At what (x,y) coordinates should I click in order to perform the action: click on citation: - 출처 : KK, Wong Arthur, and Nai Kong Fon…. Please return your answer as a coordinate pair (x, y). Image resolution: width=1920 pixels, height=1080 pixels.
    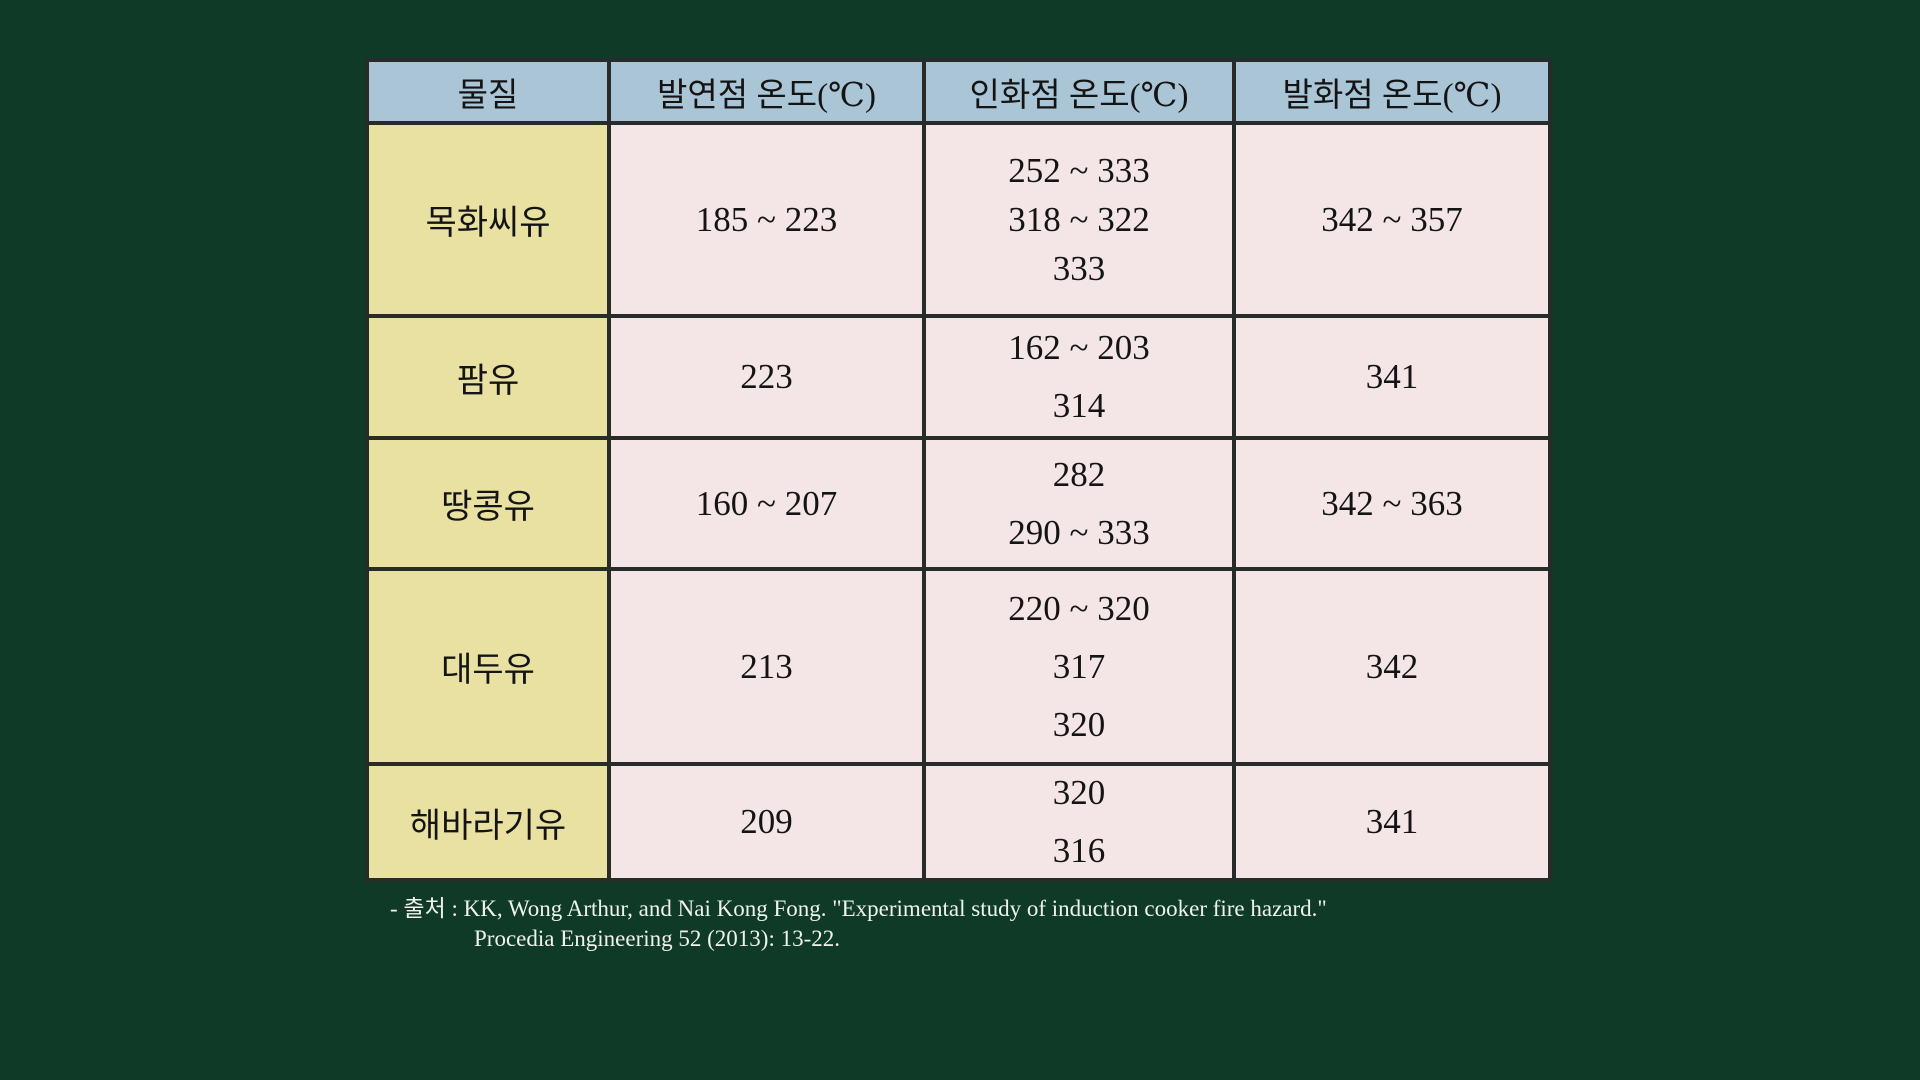
    Looking at the image, I should click on (858, 924).